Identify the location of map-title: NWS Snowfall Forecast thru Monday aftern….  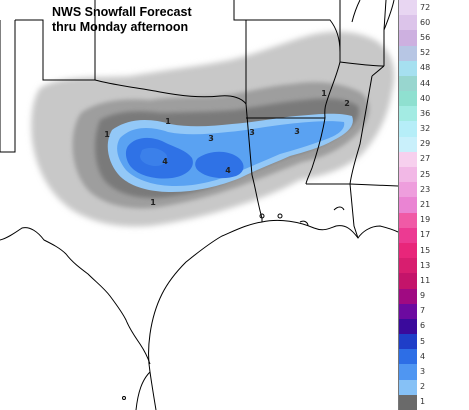
(122, 20).